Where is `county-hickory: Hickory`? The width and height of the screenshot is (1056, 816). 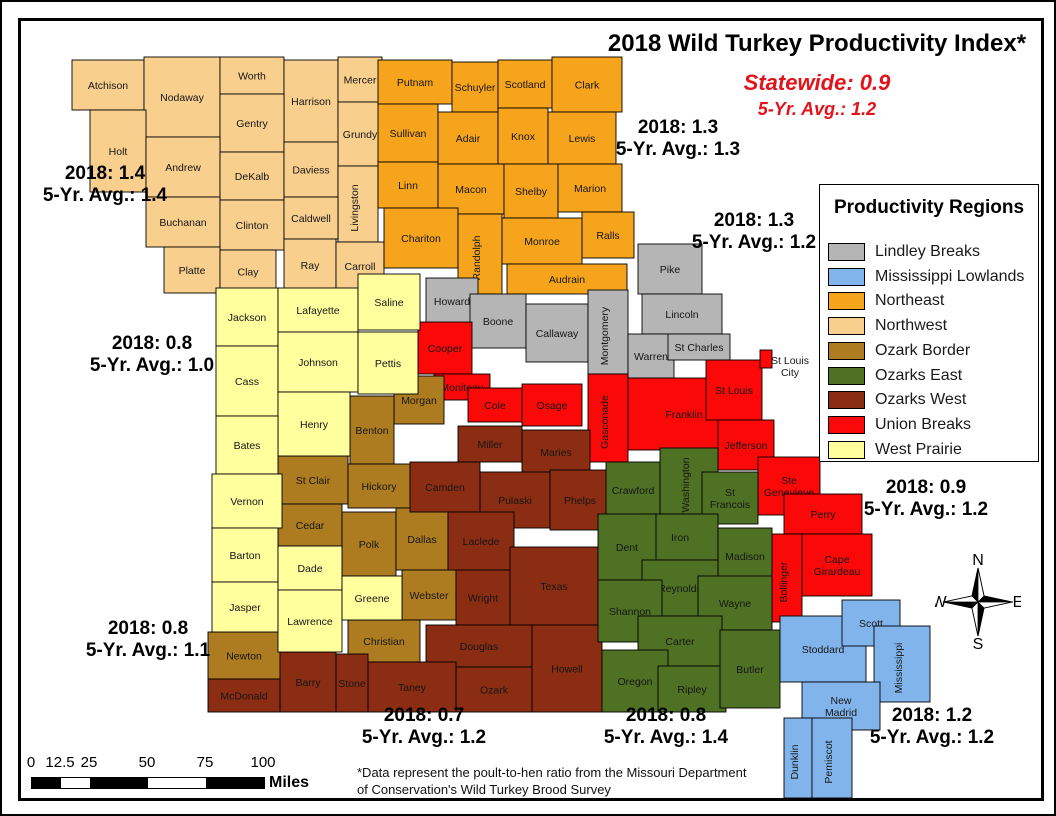 county-hickory: Hickory is located at coordinates (379, 486).